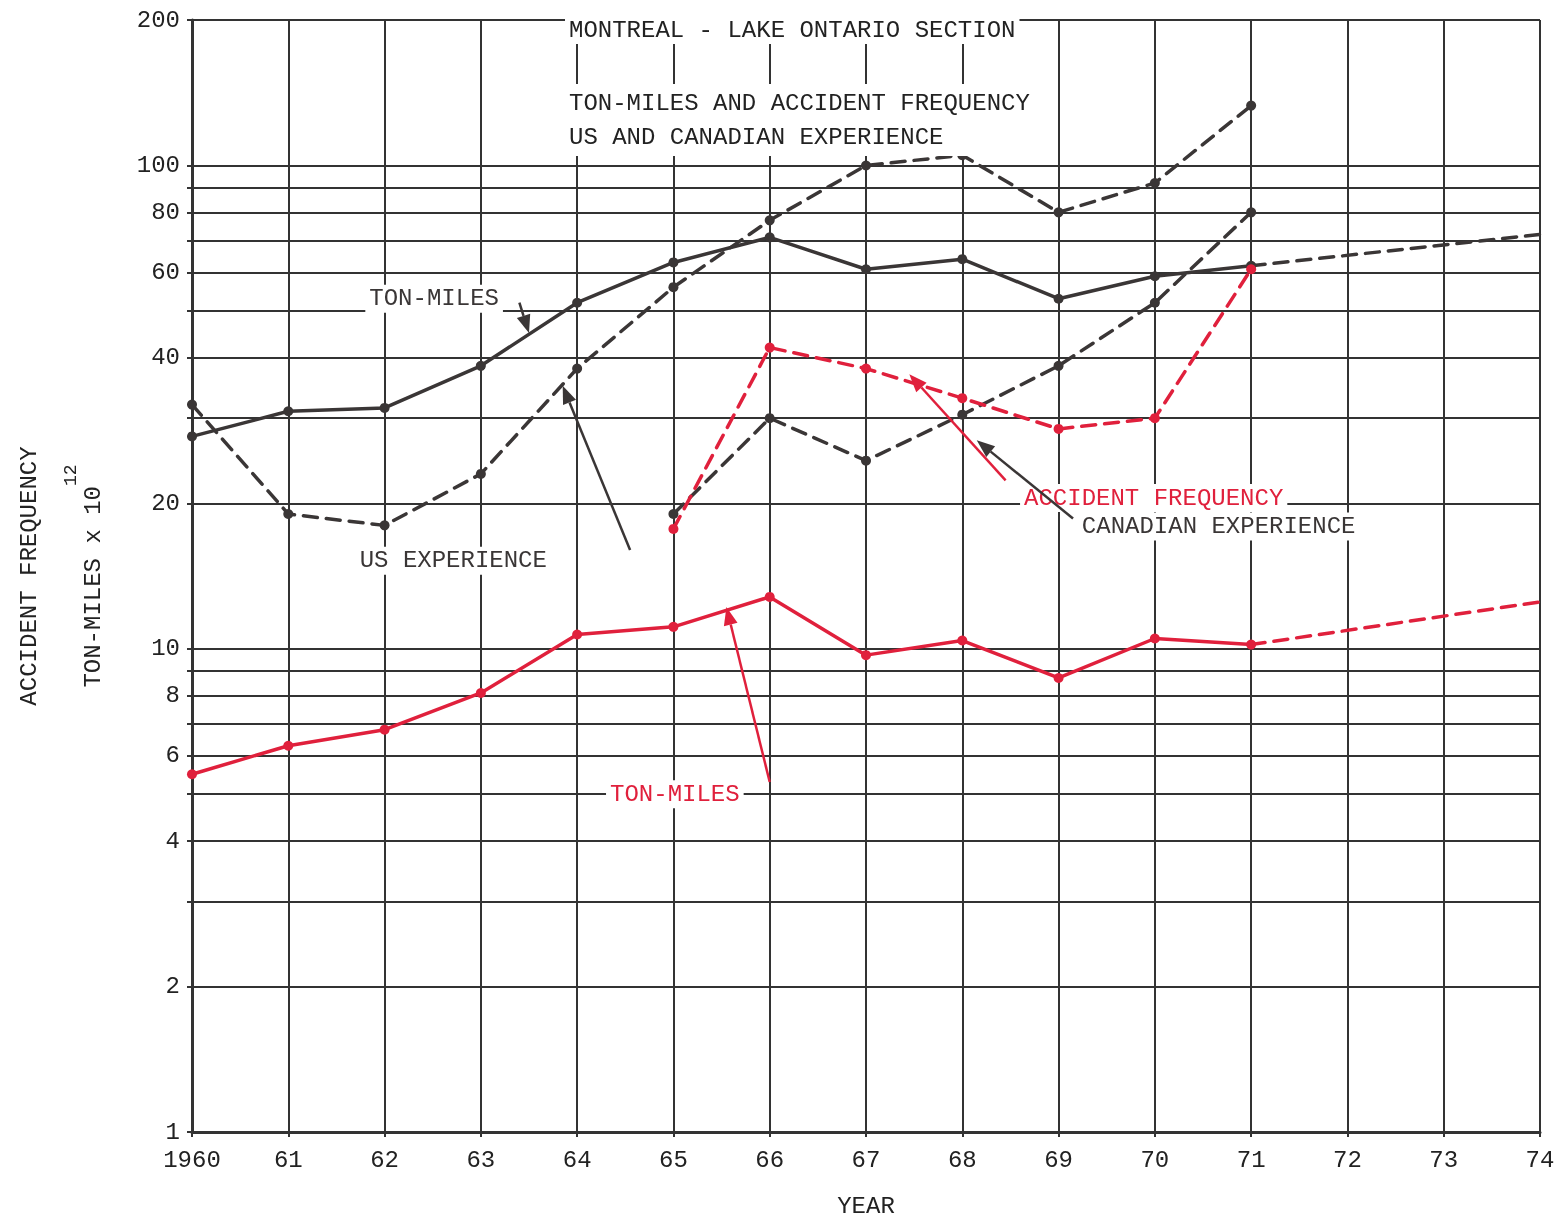 The height and width of the screenshot is (1225, 1564). What do you see at coordinates (1444, 1160) in the screenshot?
I see `x-tick-label: 73` at bounding box center [1444, 1160].